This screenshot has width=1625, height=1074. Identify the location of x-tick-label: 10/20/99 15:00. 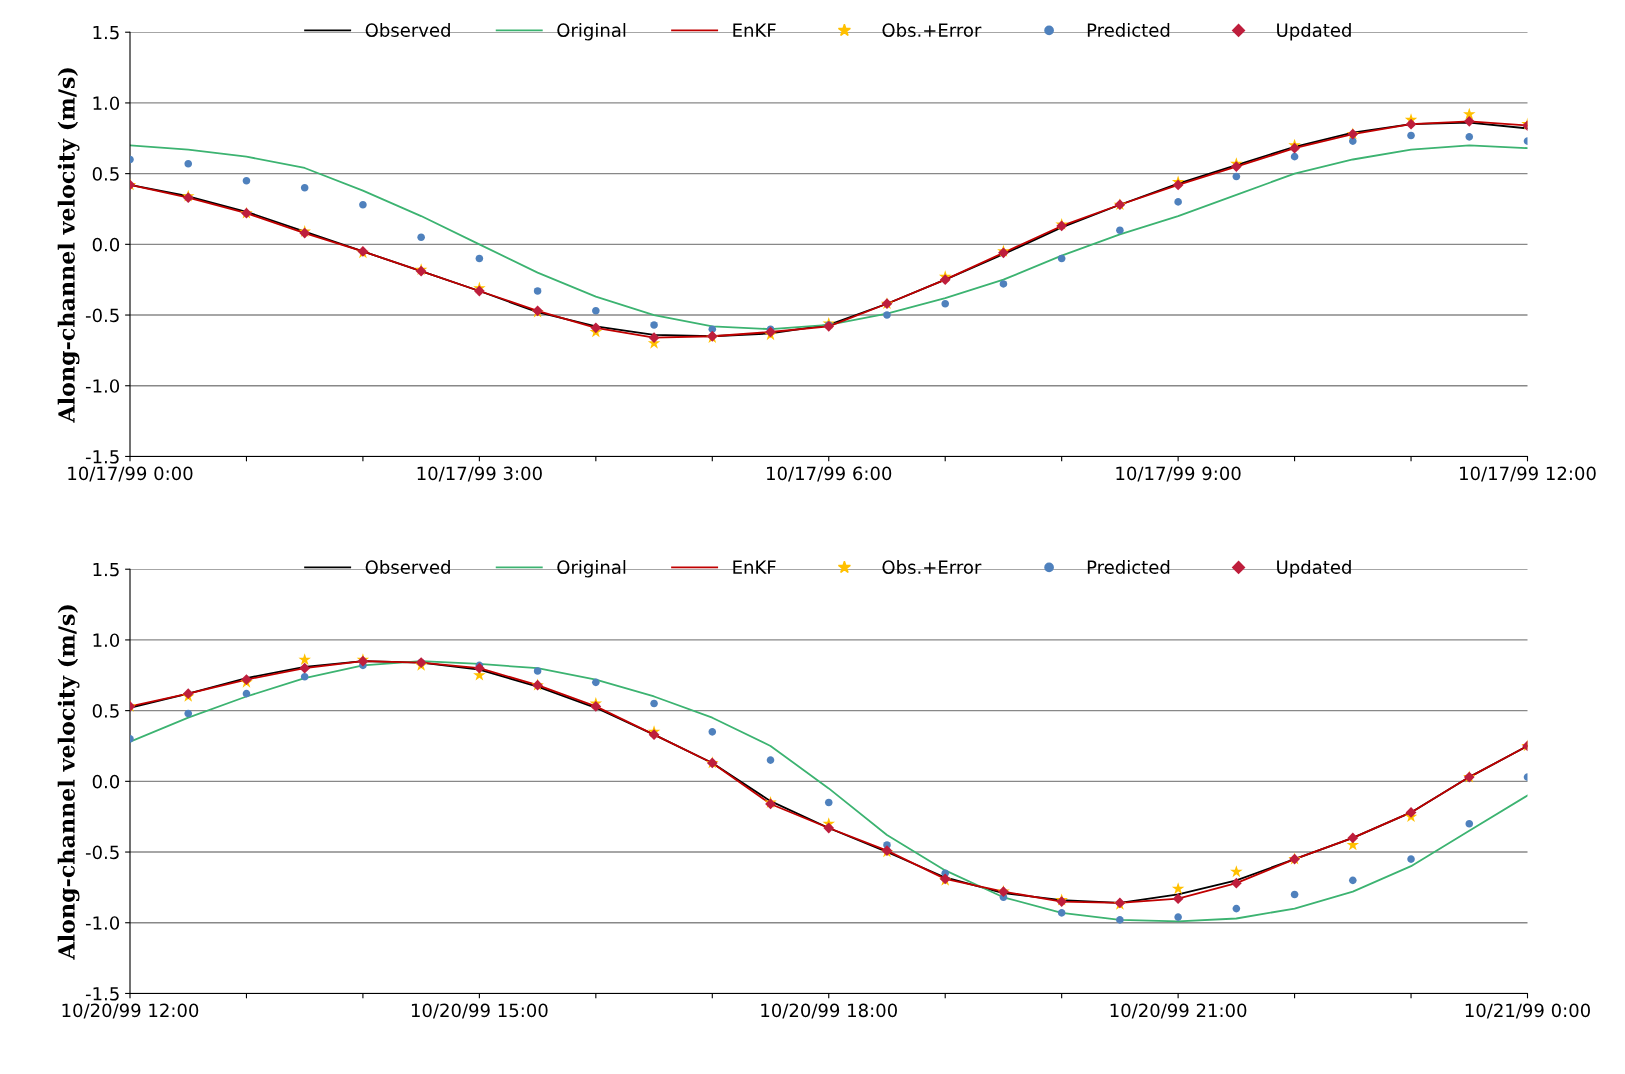
(479, 1011).